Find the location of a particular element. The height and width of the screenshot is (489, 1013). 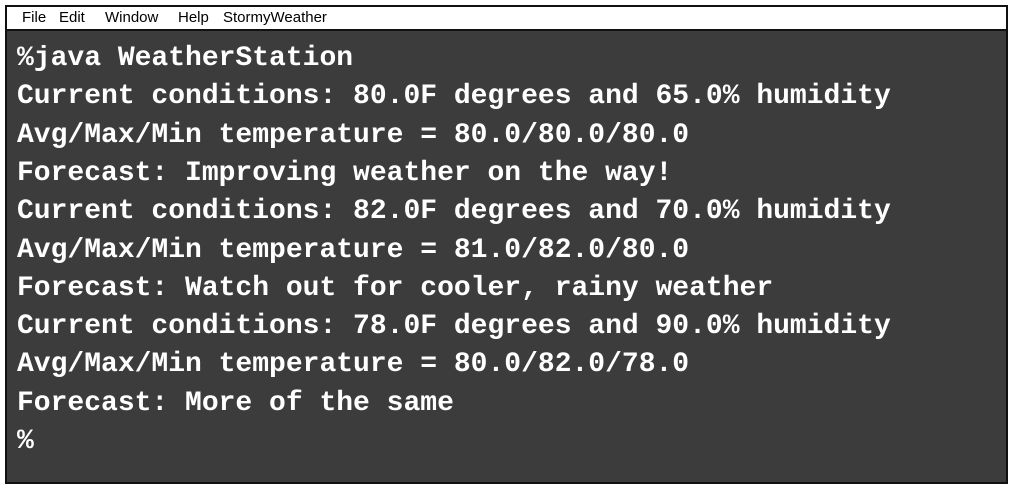

menu-bar: File Edit Window Help StormyWeather is located at coordinates (506, 19).